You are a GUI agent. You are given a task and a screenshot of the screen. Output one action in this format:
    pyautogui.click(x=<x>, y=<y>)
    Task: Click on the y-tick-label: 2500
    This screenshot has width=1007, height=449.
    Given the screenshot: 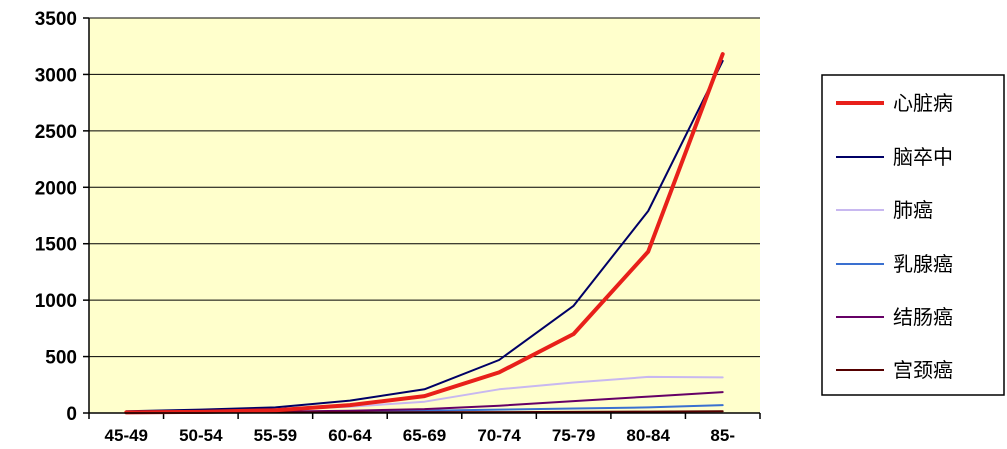 What is the action you would take?
    pyautogui.click(x=56, y=132)
    